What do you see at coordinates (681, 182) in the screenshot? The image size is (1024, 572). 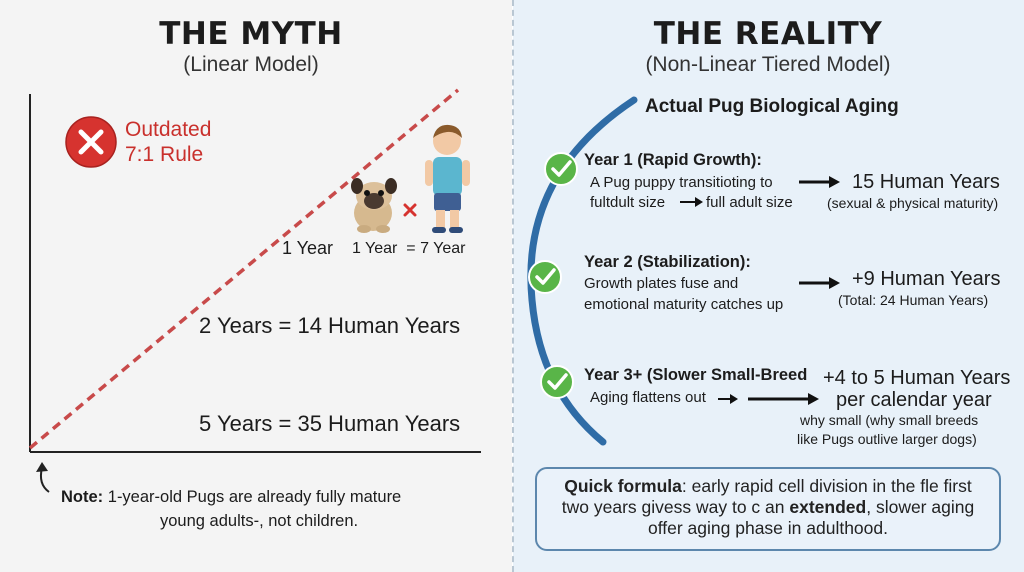 I see `step1-desc-1: A Pug puppy transitioting to` at bounding box center [681, 182].